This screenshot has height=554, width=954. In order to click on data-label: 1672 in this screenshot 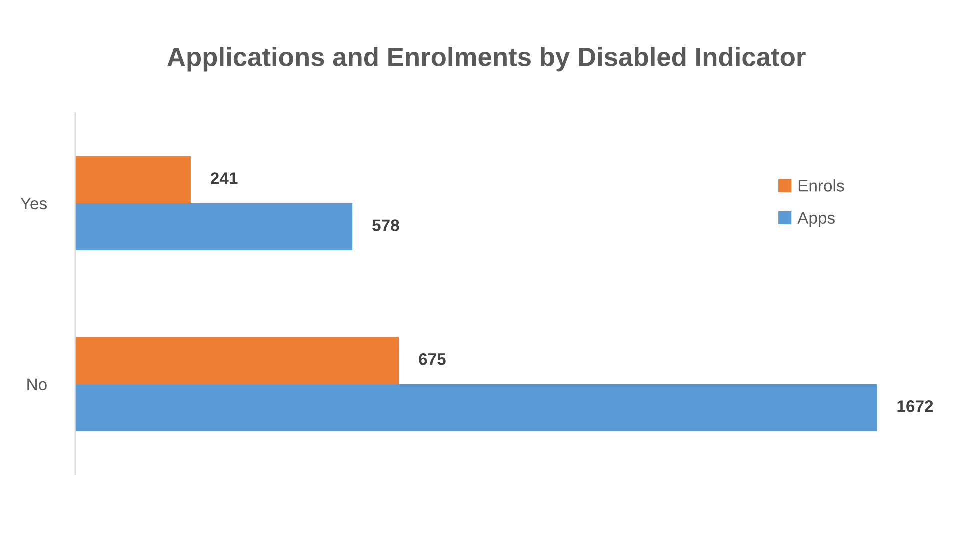, I will do `click(916, 406)`.